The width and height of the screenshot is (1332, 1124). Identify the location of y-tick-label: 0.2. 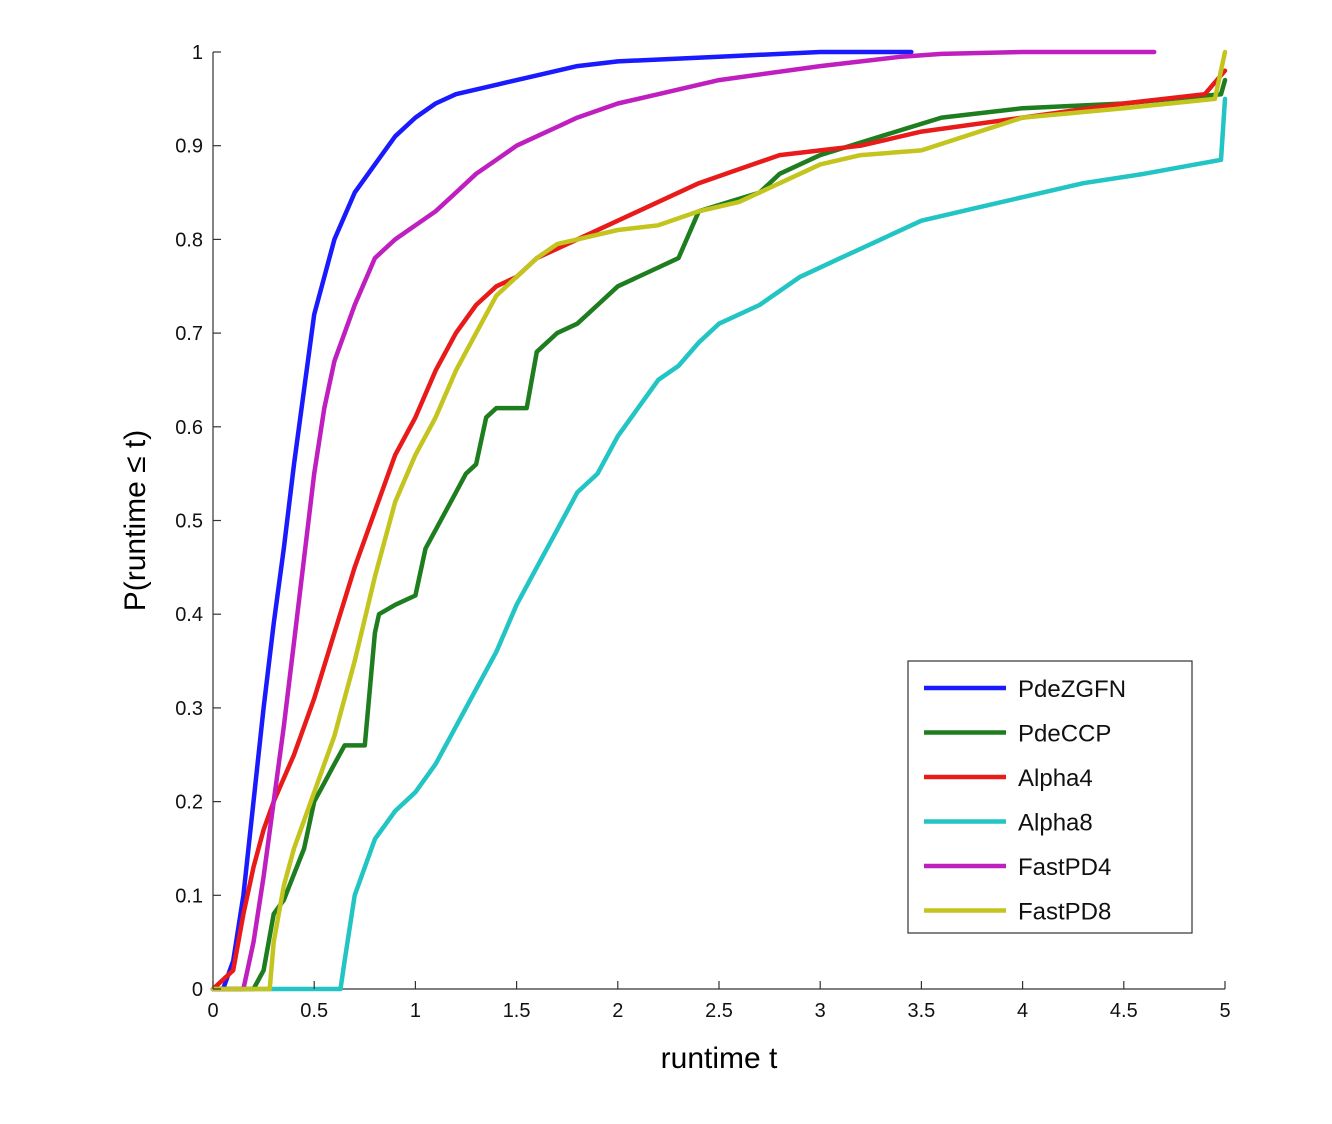
(189, 803).